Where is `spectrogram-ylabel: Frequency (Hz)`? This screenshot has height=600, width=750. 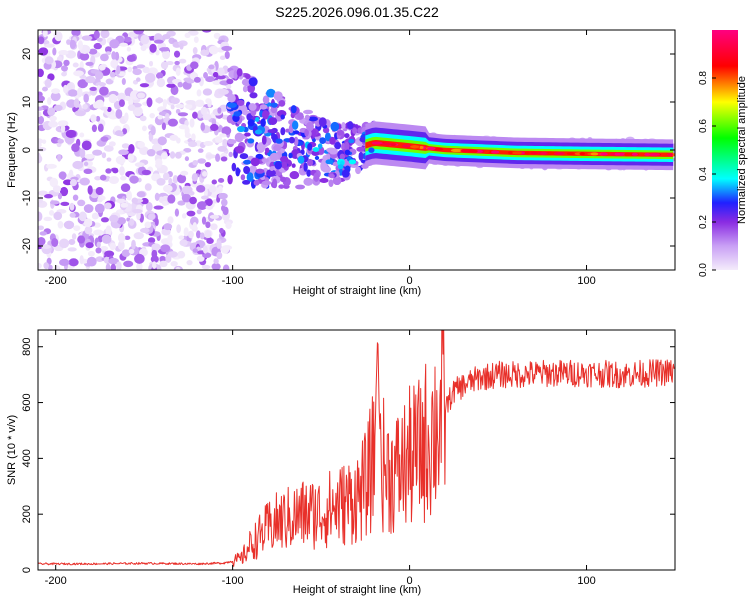
spectrogram-ylabel: Frequency (Hz) is located at coordinates (12, 150).